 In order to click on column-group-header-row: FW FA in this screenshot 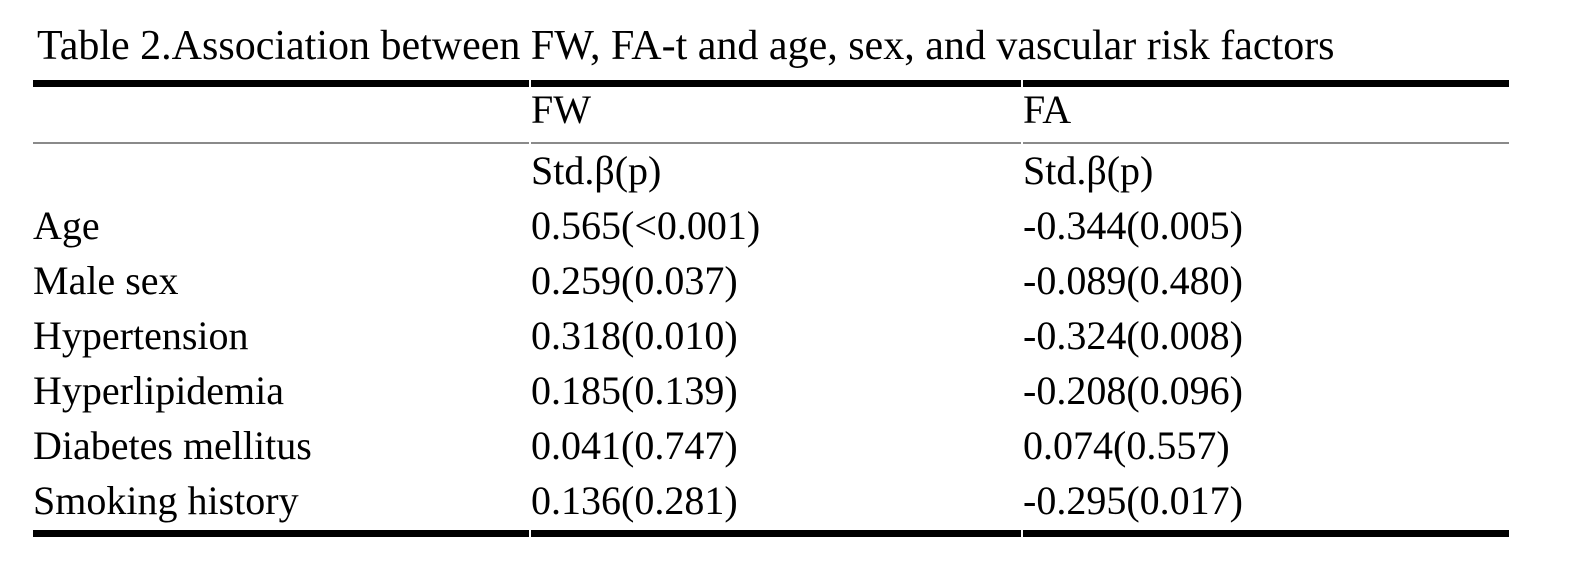, I will do `click(771, 111)`.